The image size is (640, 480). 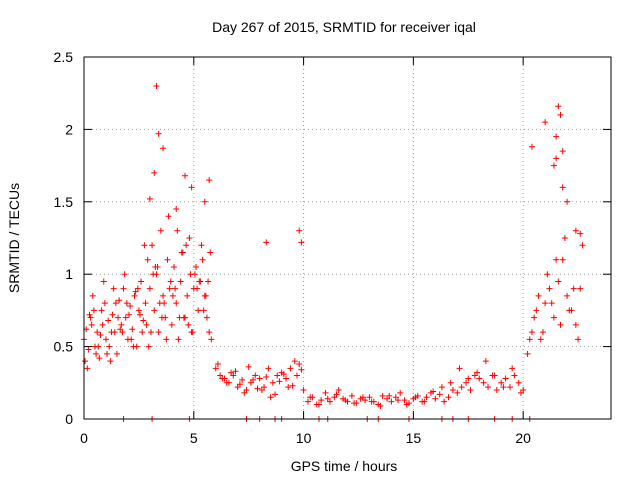 What do you see at coordinates (64, 347) in the screenshot?
I see `y-tick-label: 0.5` at bounding box center [64, 347].